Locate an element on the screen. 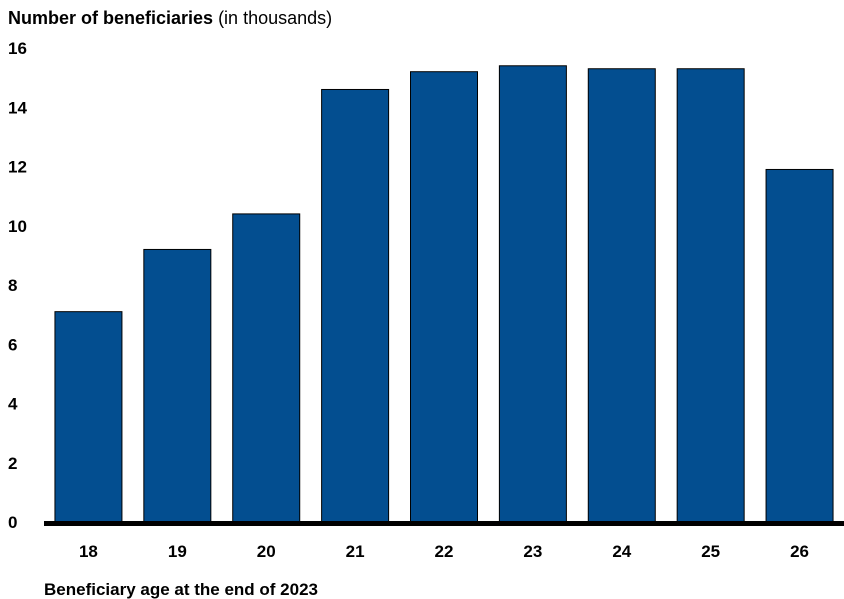  x-tick-label: 19 is located at coordinates (177, 551).